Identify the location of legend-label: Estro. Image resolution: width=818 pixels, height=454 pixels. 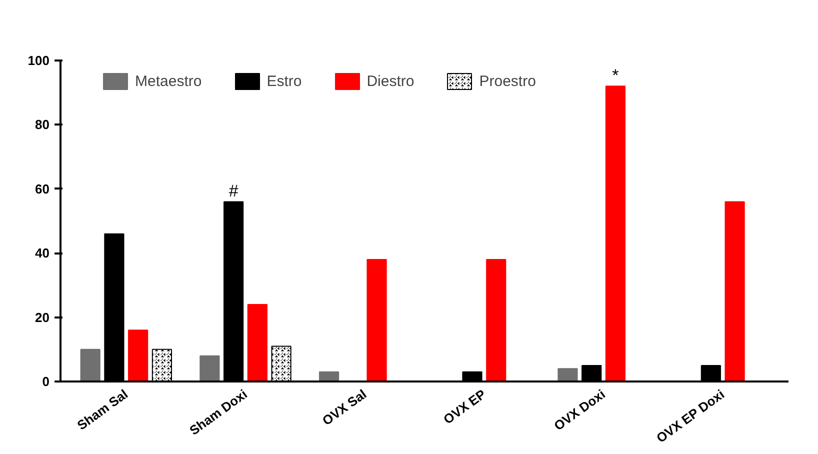
(284, 81).